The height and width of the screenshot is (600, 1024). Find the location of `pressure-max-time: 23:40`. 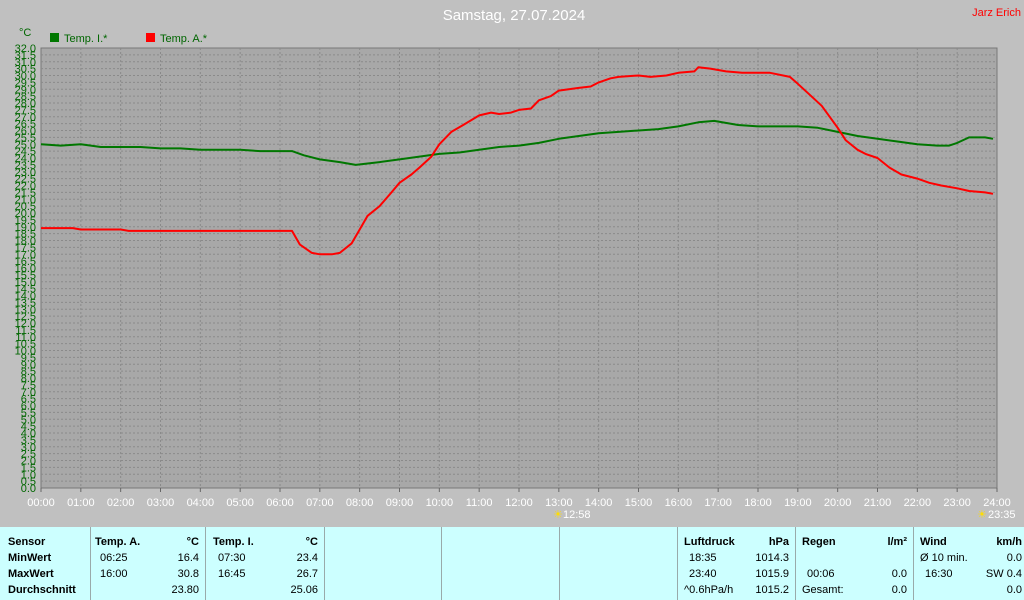

pressure-max-time: 23:40 is located at coordinates (703, 574).